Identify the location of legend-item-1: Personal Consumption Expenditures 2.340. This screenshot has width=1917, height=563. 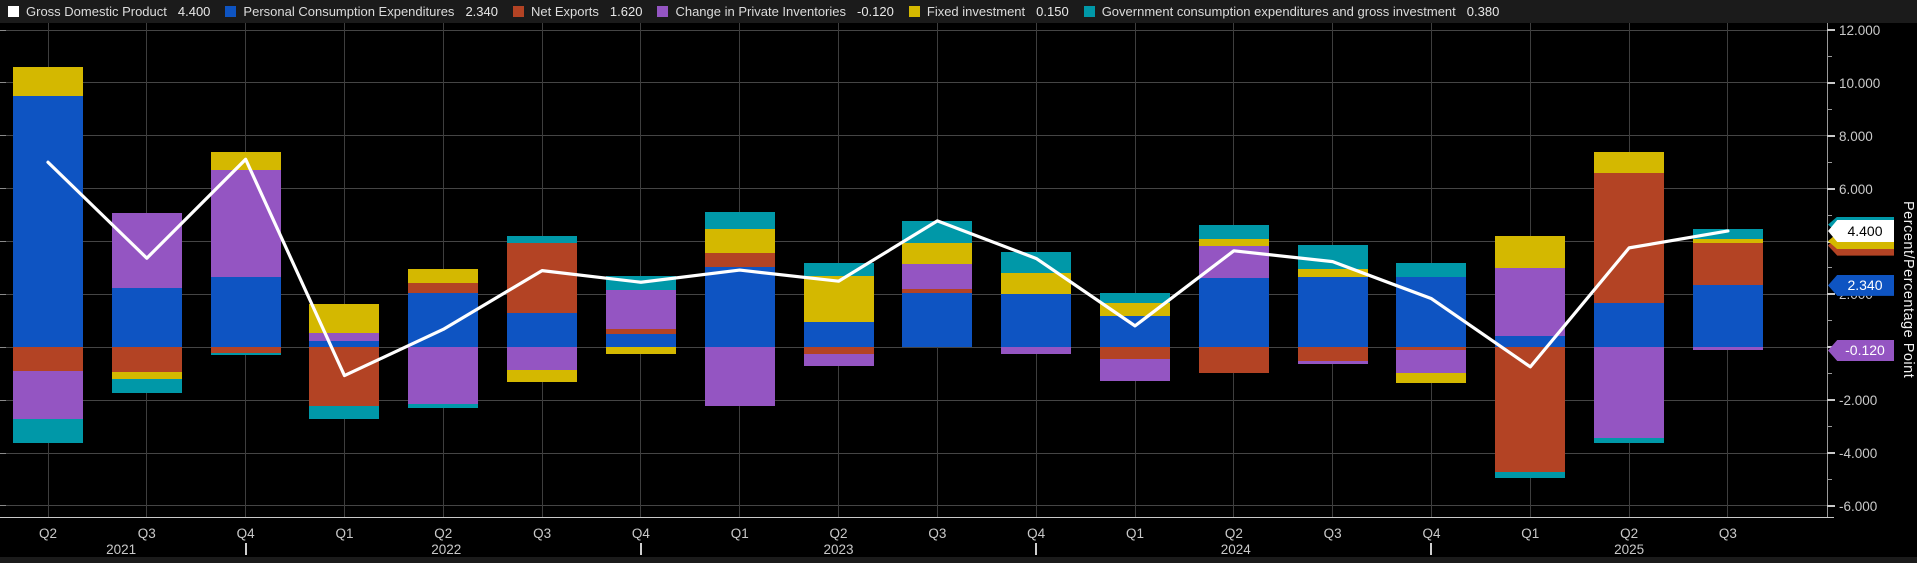
(361, 11).